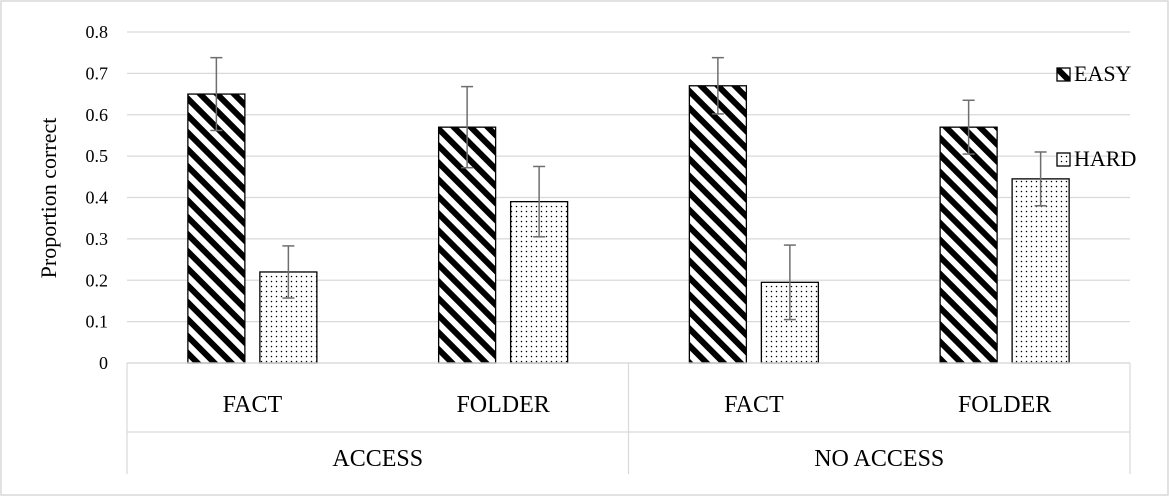 The image size is (1169, 496). I want to click on y-tick-label: 0.6, so click(97, 115).